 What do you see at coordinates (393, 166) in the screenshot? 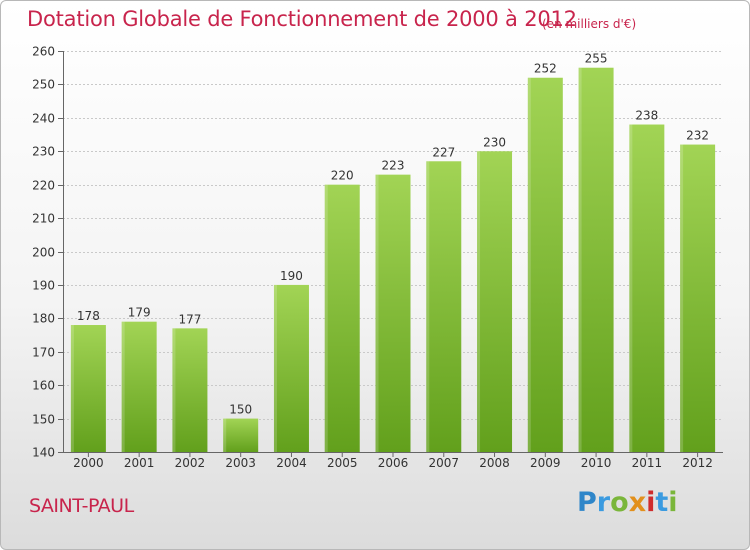
I see `value-label: 223` at bounding box center [393, 166].